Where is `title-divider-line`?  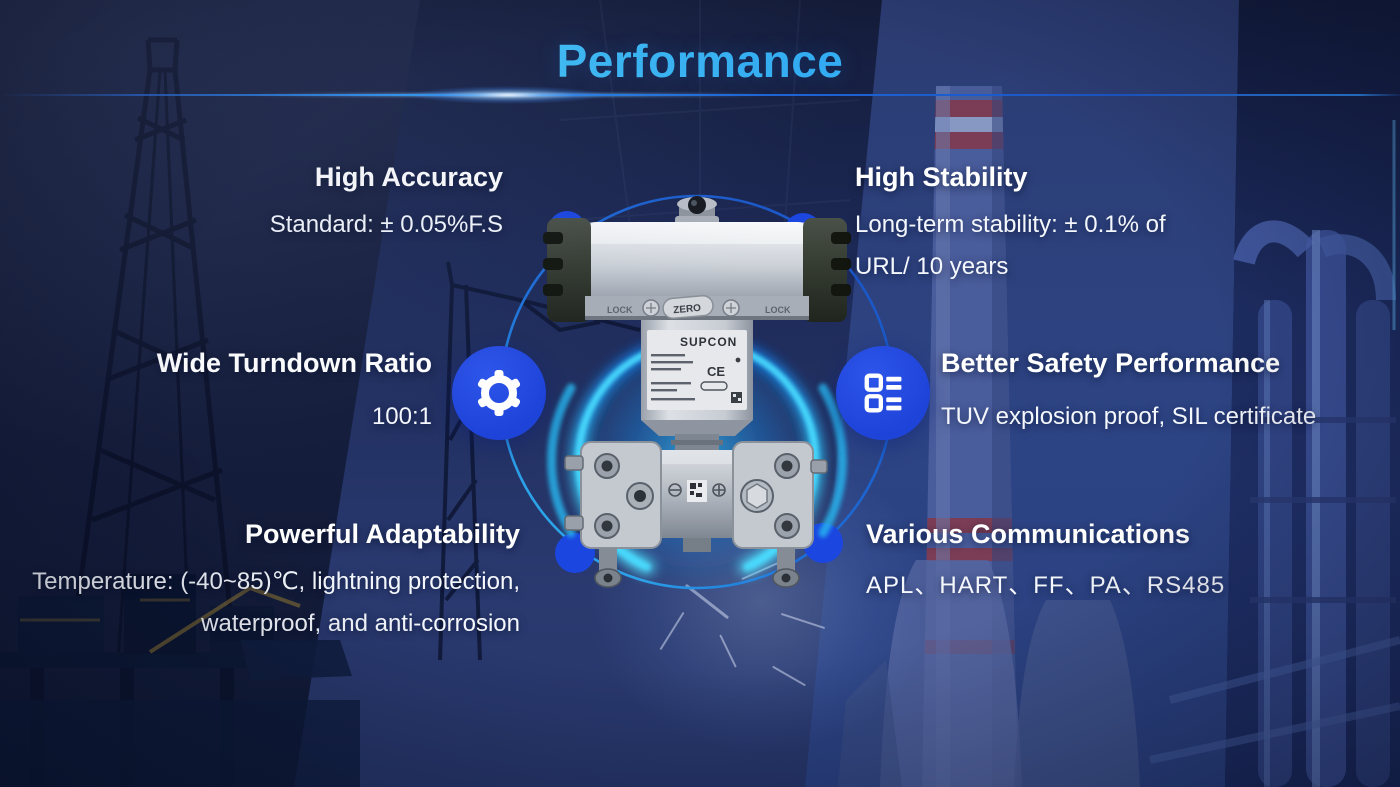 title-divider-line is located at coordinates (700, 95).